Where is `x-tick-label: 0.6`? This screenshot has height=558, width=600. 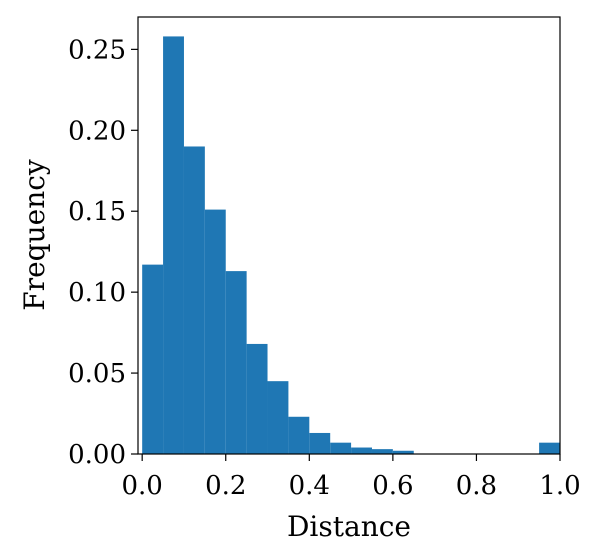
x-tick-label: 0.6 is located at coordinates (392, 486).